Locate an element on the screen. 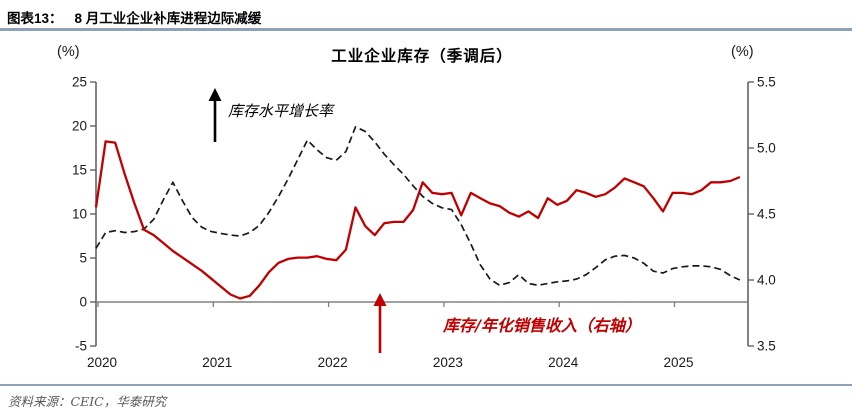 The height and width of the screenshot is (414, 852). left-axis-tick-label: 5 is located at coordinates (83, 258).